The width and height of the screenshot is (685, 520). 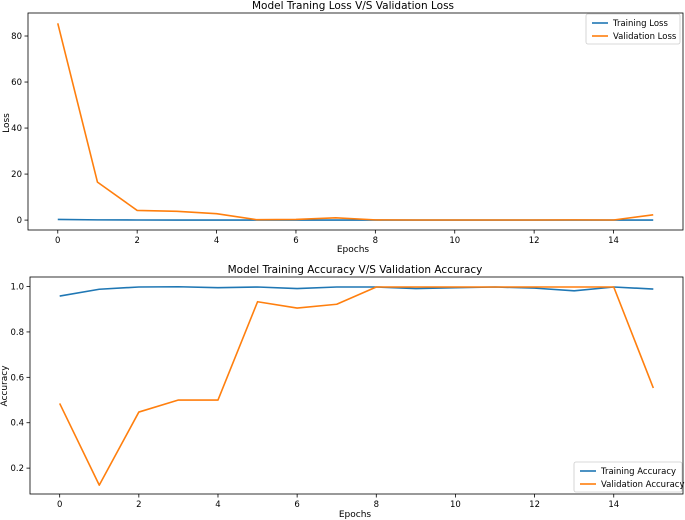 What do you see at coordinates (613, 505) in the screenshot?
I see `accuracy-xtick-label: 14` at bounding box center [613, 505].